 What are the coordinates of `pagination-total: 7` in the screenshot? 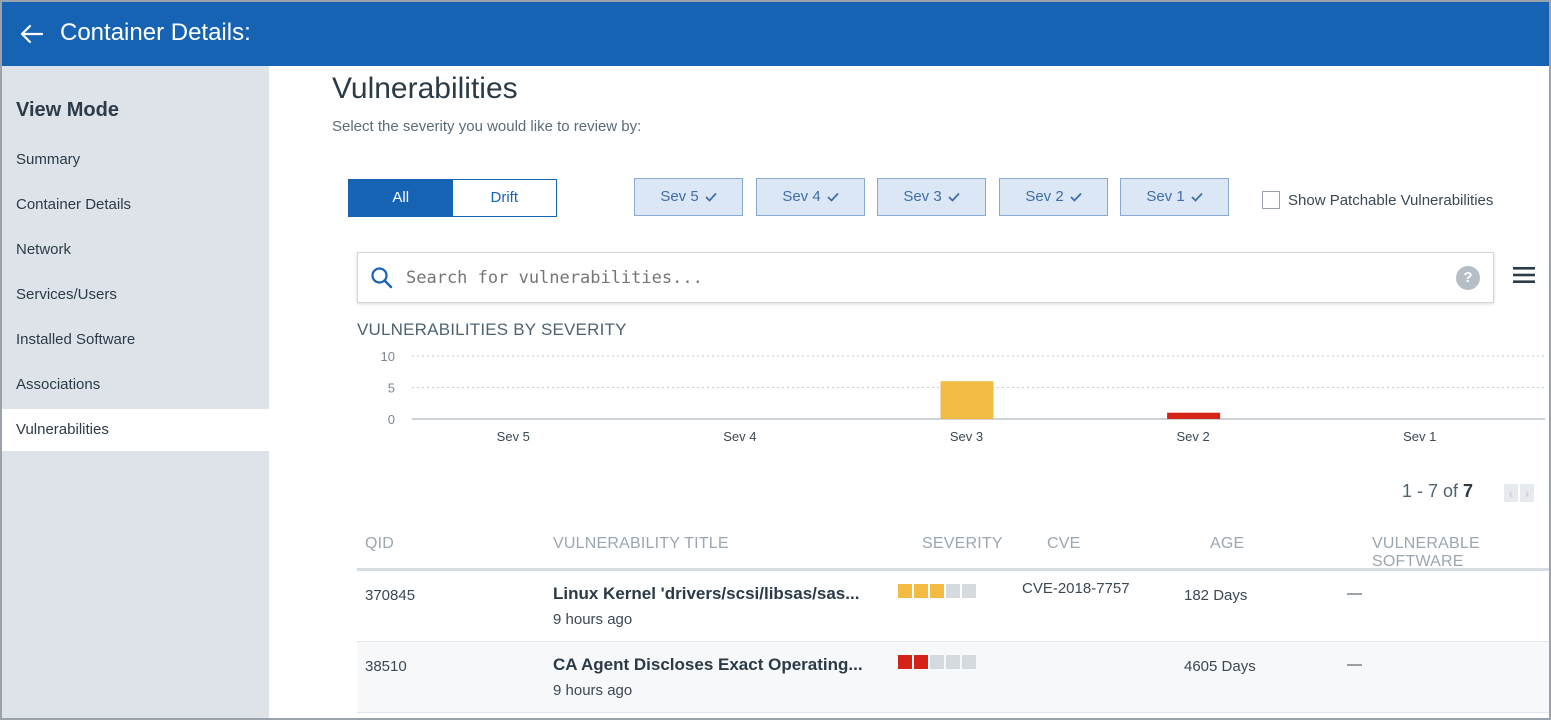 It's located at (1468, 491).